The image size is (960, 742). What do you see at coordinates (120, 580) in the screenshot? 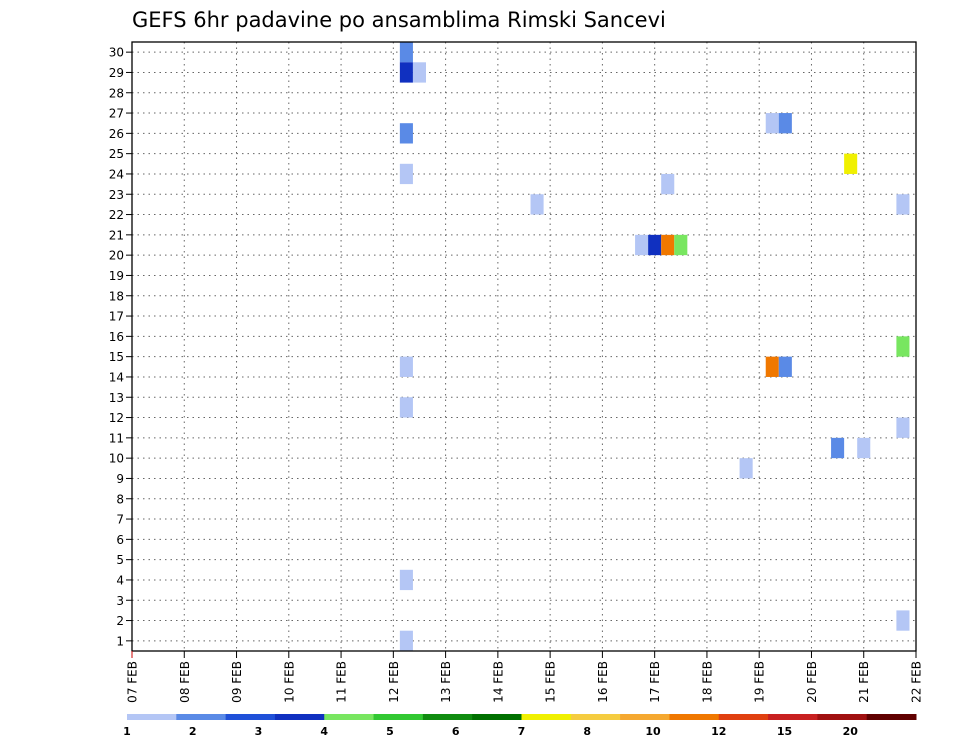
I see `y-tick-label: 4` at bounding box center [120, 580].